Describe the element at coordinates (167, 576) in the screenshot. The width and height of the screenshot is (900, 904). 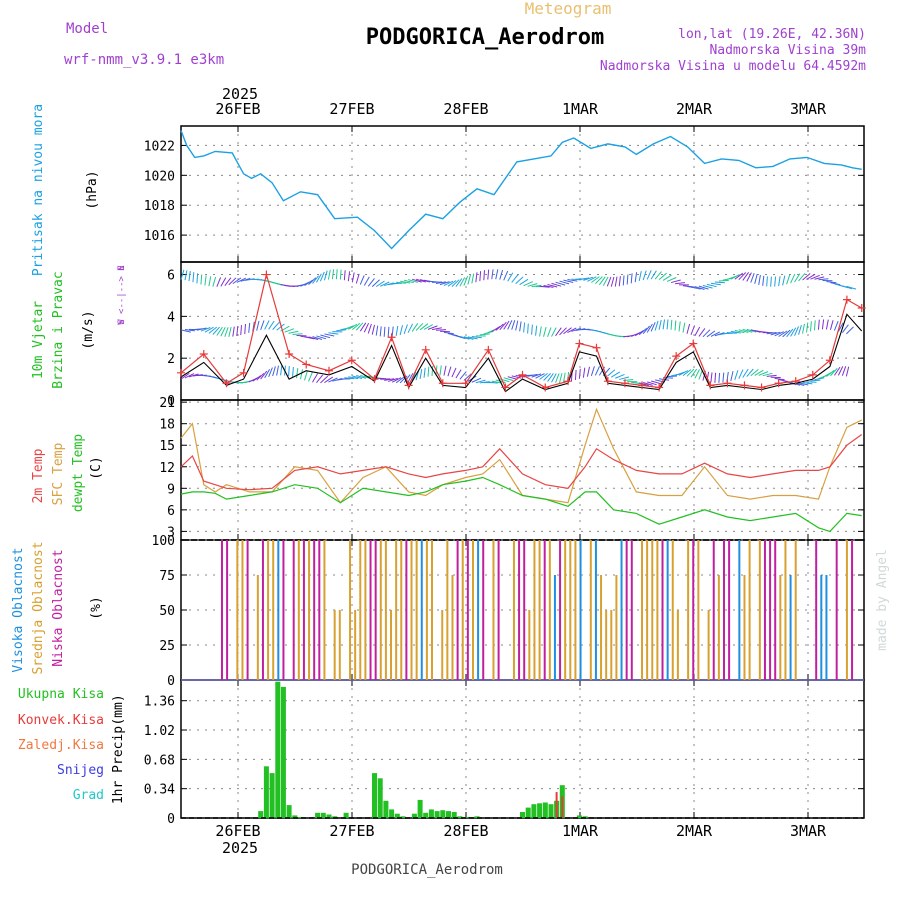
I see `ytick-label: 75` at that location.